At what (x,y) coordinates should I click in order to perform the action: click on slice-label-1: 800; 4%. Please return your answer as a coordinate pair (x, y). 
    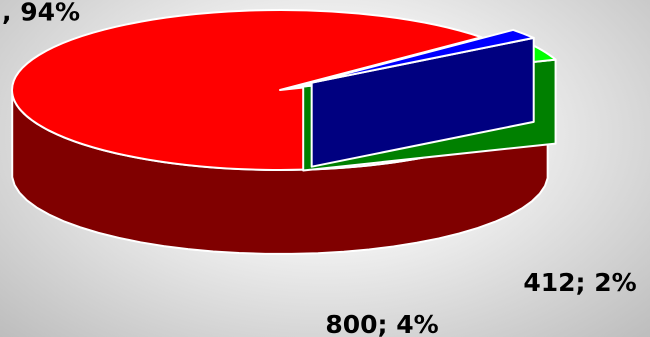
    Looking at the image, I should click on (381, 323).